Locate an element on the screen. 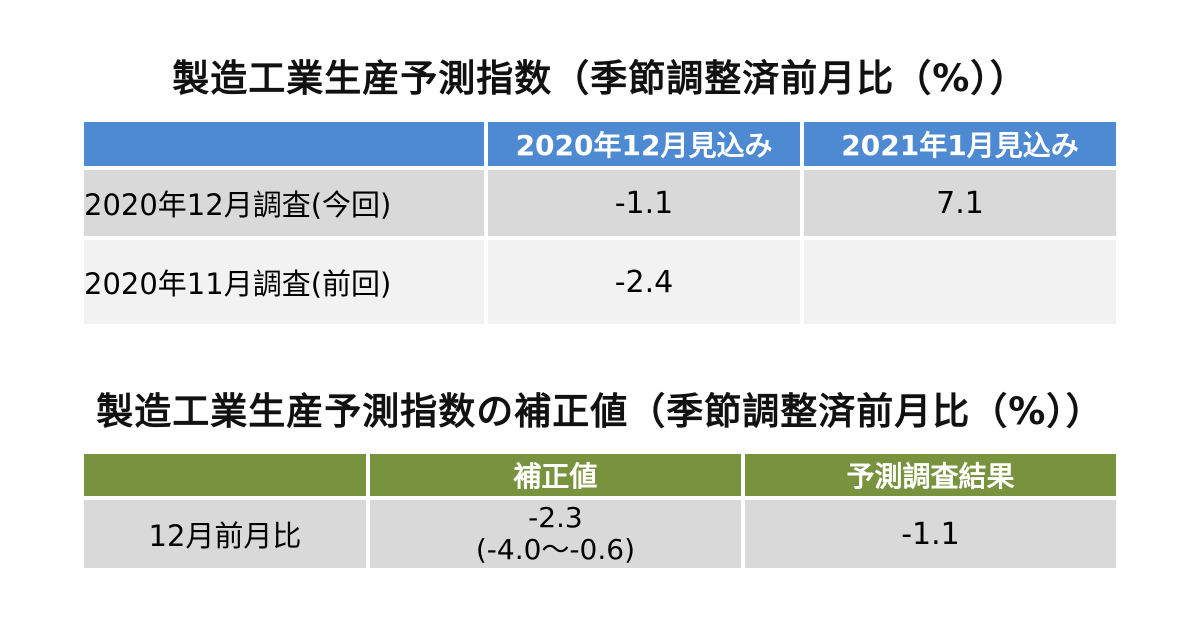 The width and height of the screenshot is (1200, 630). header-cell-corrected-value: 補正値 is located at coordinates (555, 475).